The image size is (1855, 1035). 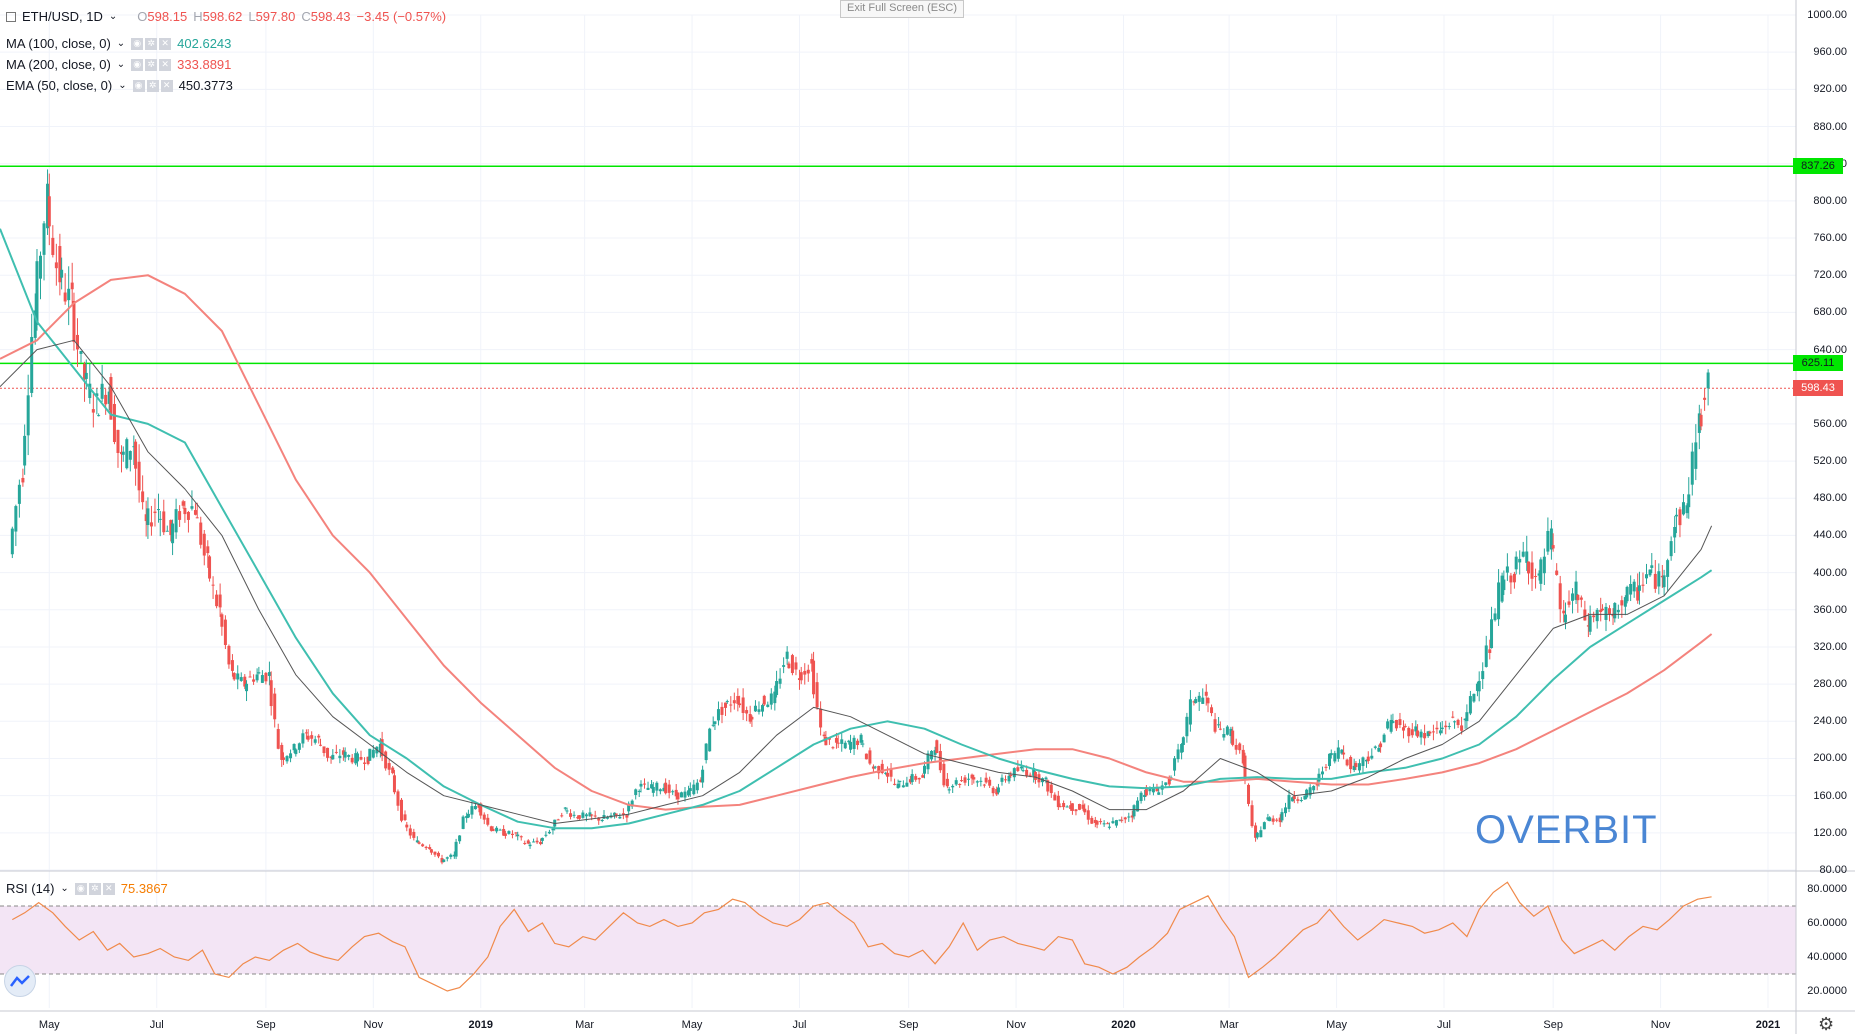 I want to click on ohlc-open-label: O, so click(x=142, y=16).